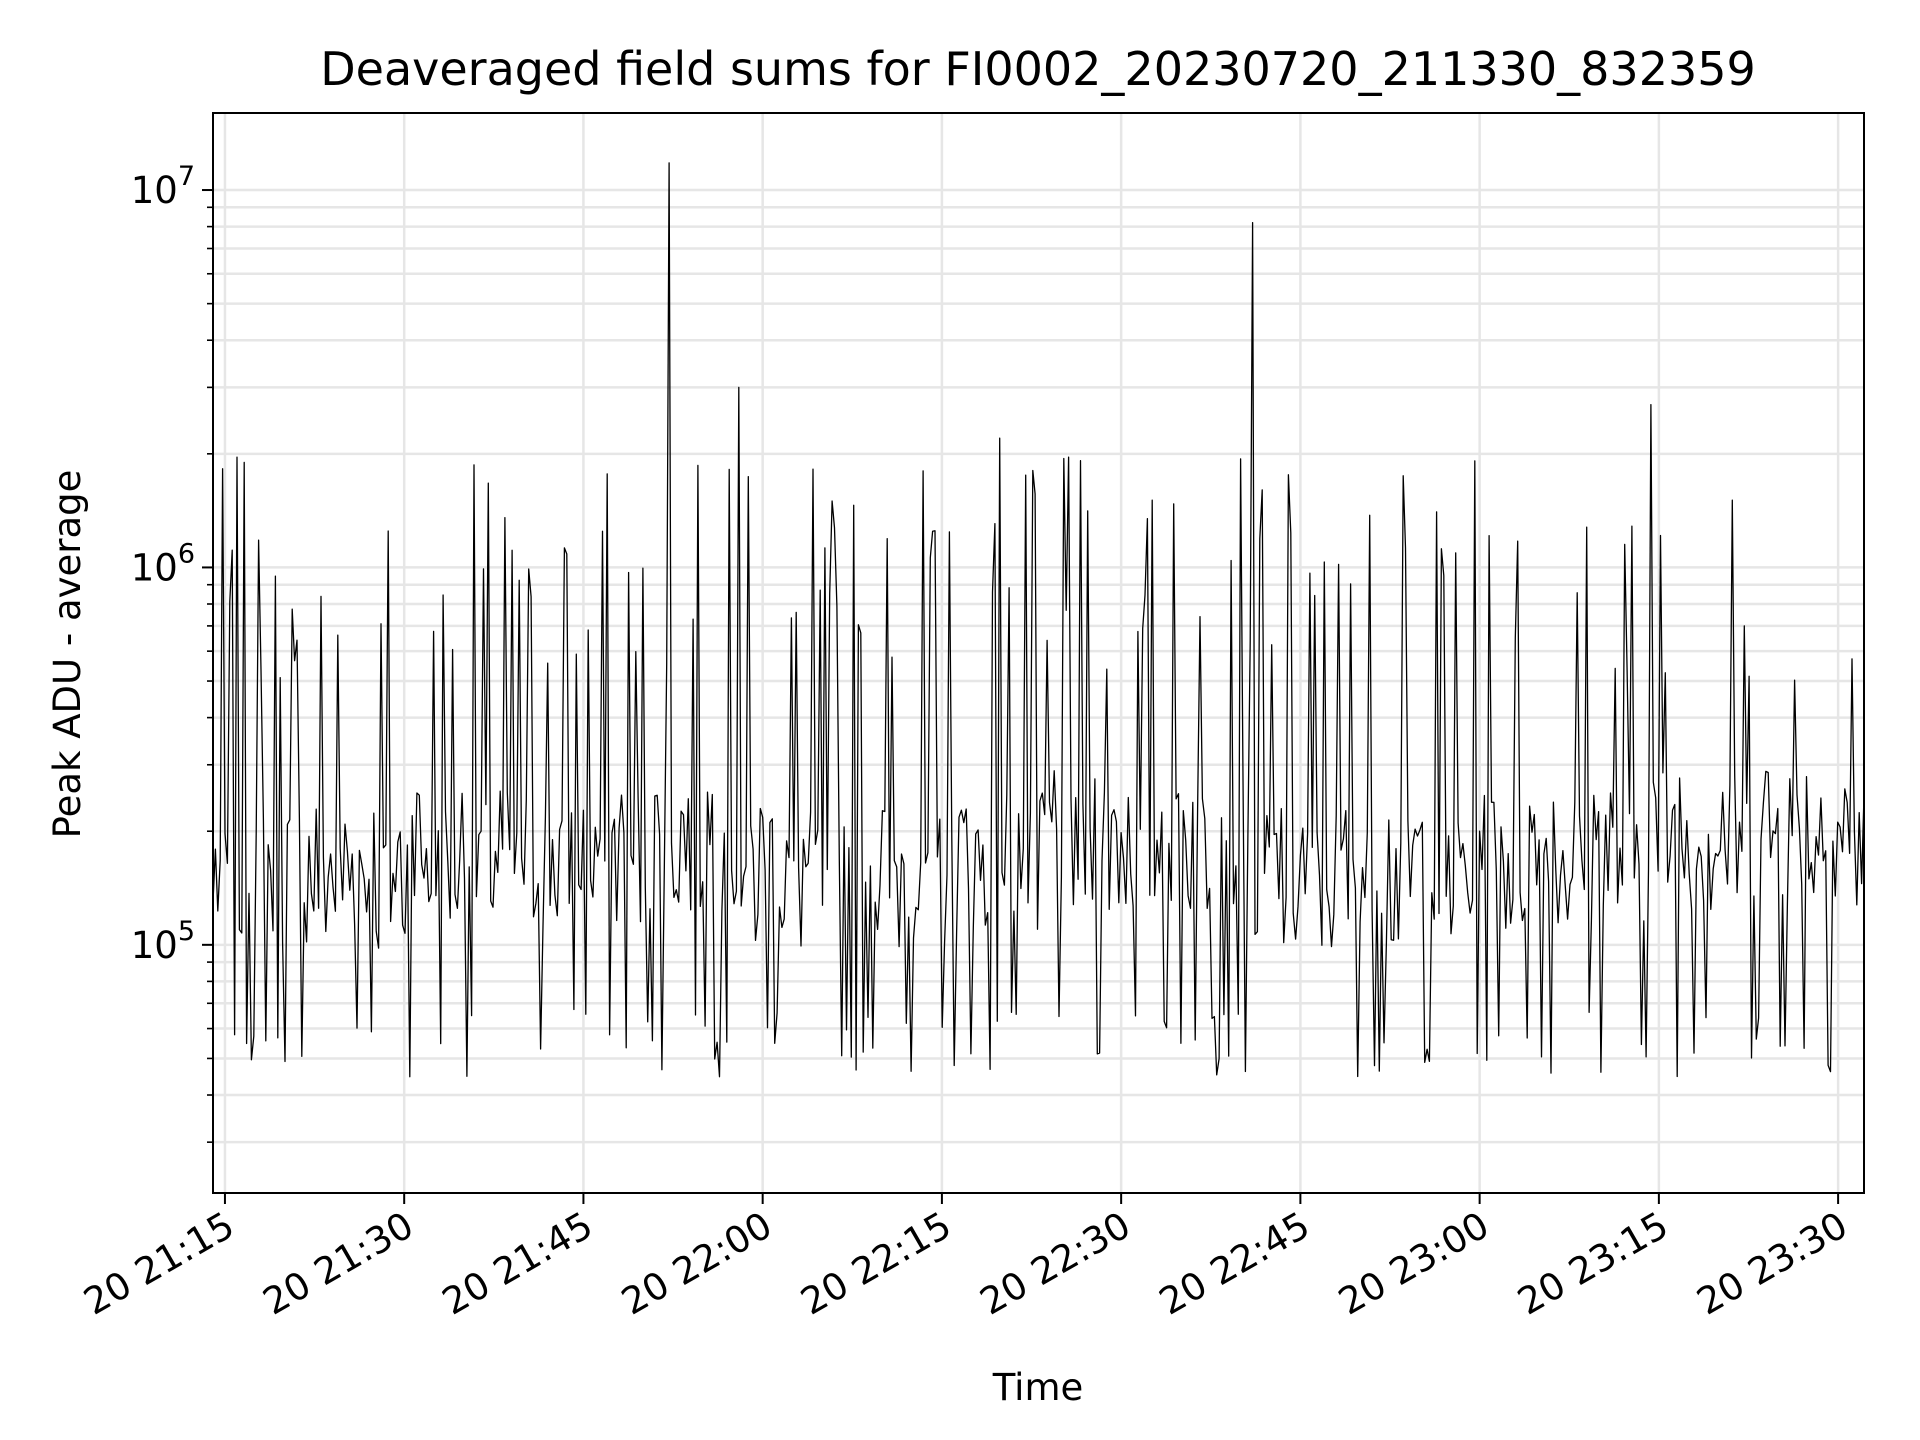 The image size is (1920, 1440). I want to click on y-axis-label: Peak ADU - average, so click(67, 654).